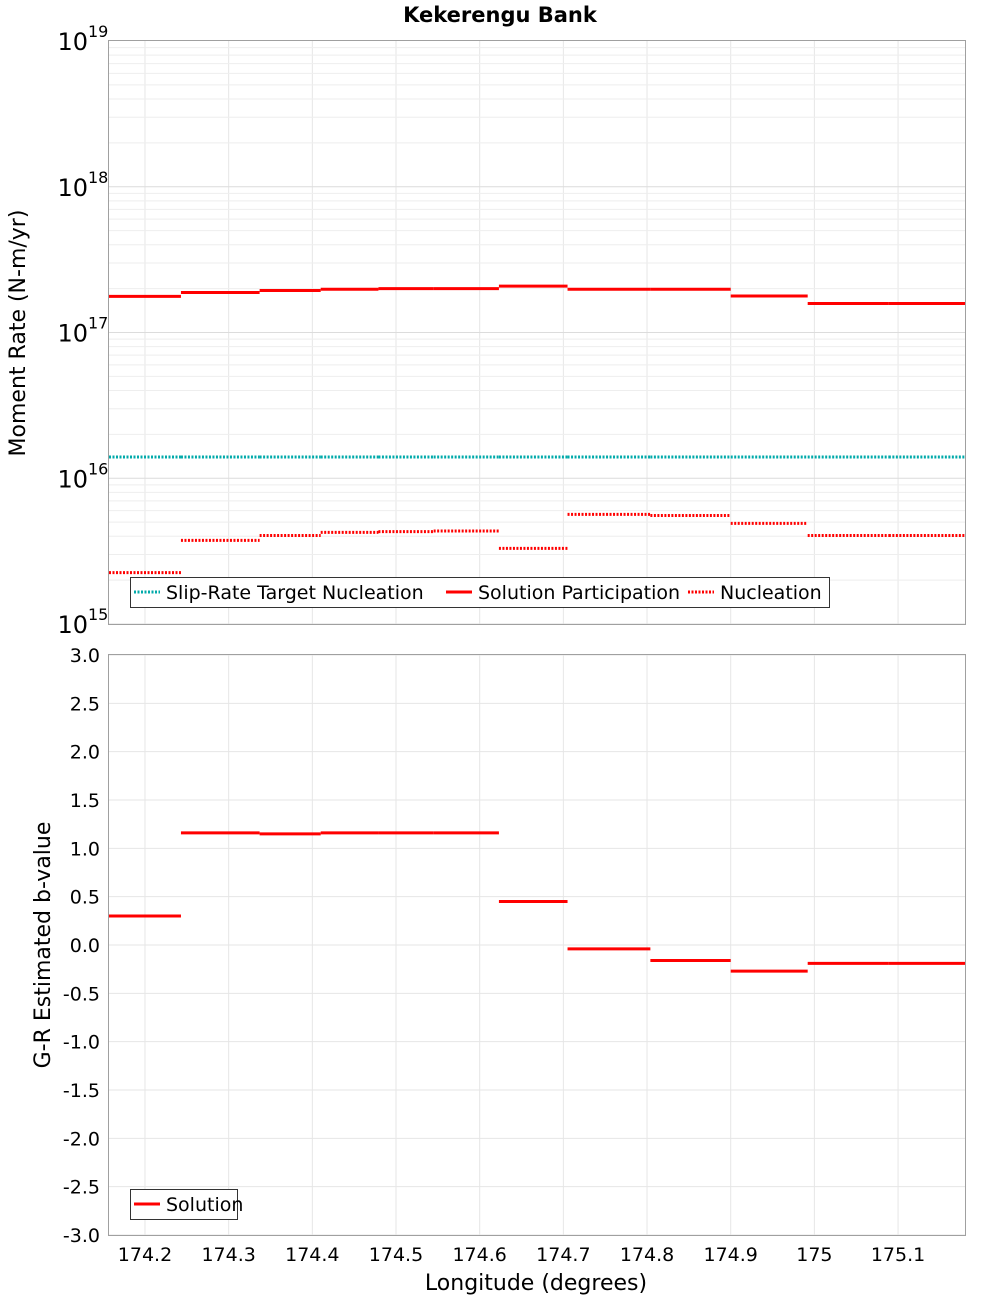 This screenshot has width=1000, height=1300. Describe the element at coordinates (85, 753) in the screenshot. I see `bottom-y-tick-label: 2.0` at that location.